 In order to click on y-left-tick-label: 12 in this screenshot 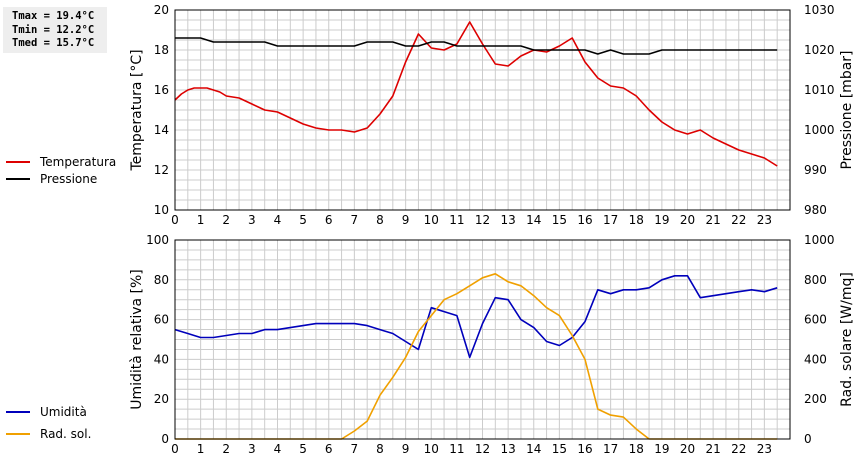, I will do `click(161, 170)`.